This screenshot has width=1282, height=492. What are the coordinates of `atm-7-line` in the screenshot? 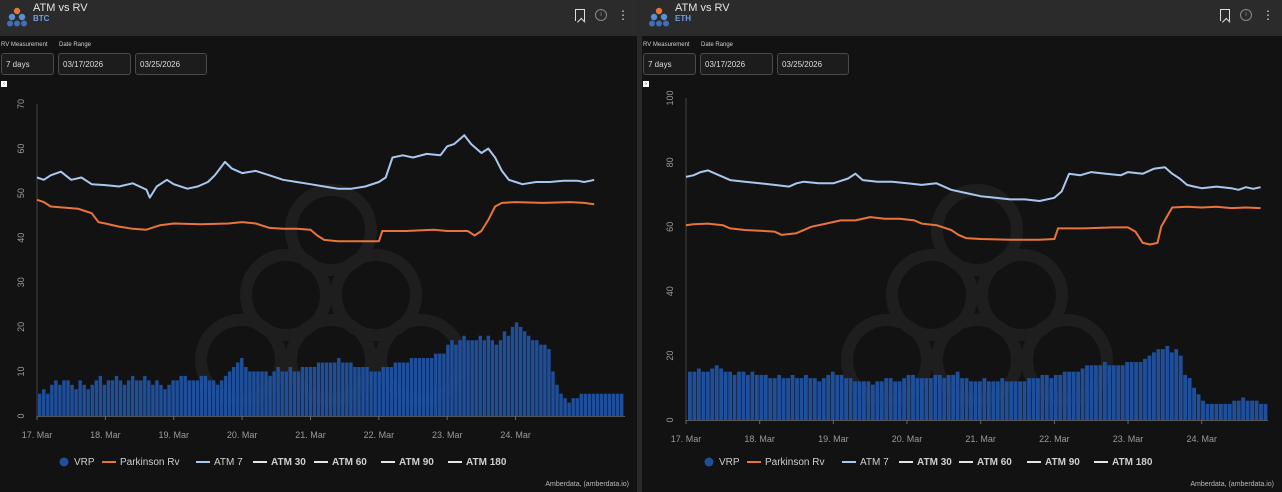 It's located at (315, 166).